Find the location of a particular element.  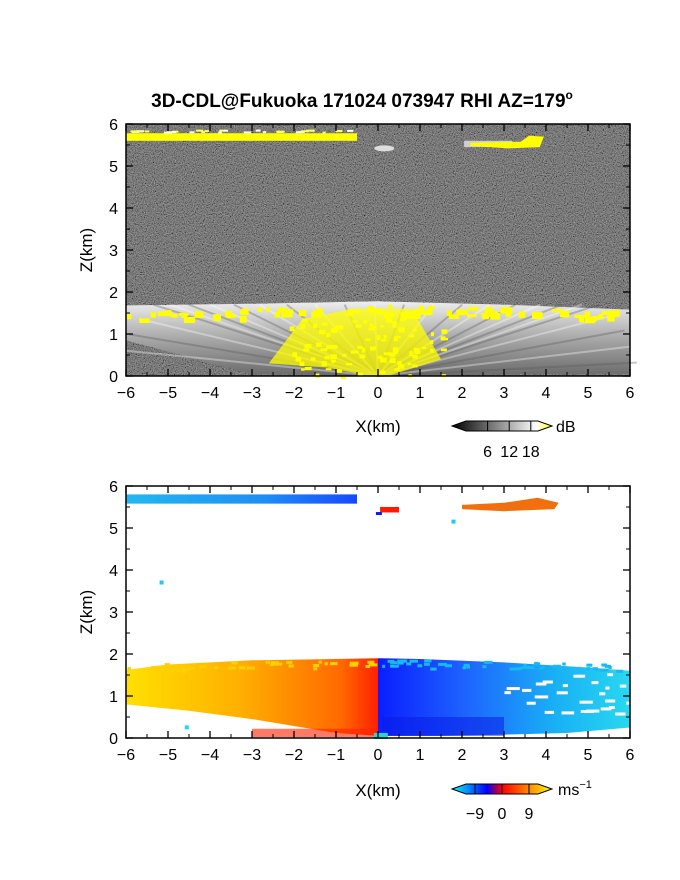

velocity-colorbar: −9 0 9 ms−1 is located at coordinates (521, 801).